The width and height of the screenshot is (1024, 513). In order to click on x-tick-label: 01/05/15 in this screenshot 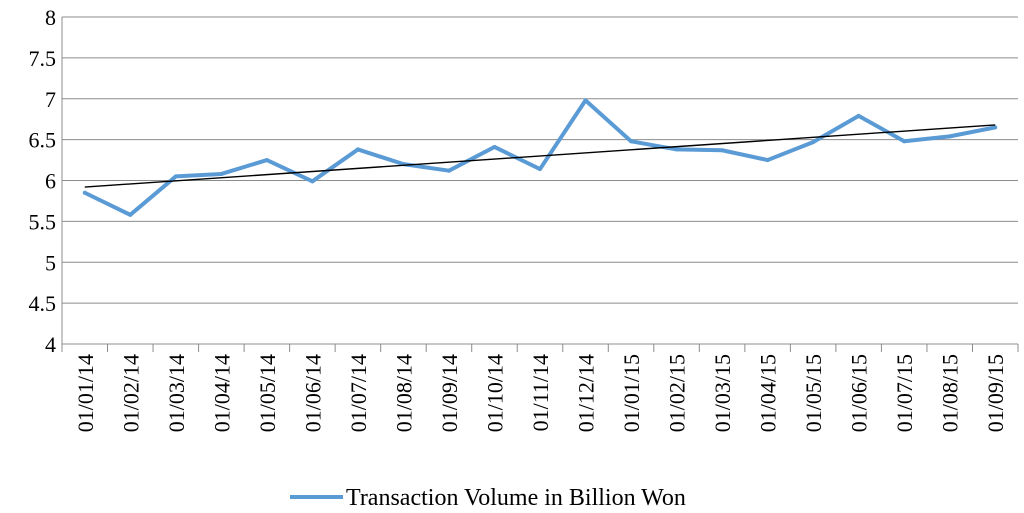, I will do `click(813, 393)`.